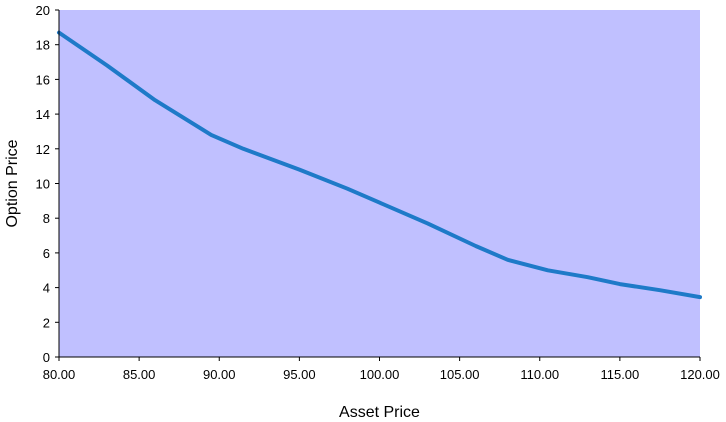 This screenshot has height=422, width=726. I want to click on x-tick-label: 105.00, so click(460, 374).